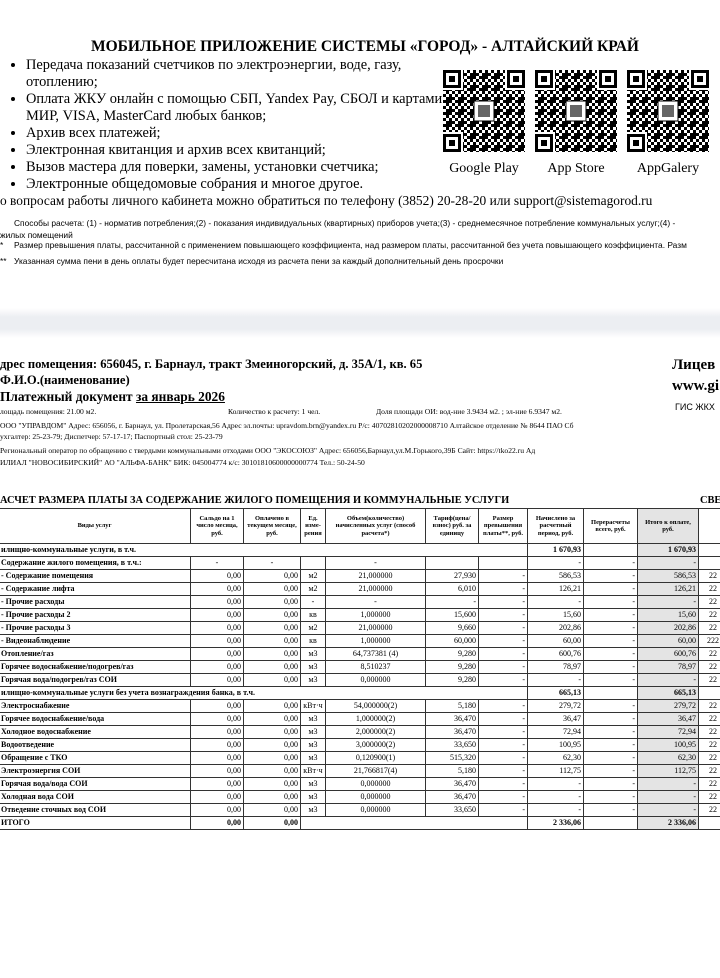  What do you see at coordinates (375, 745) in the screenshot?
I see `cell: 3,000000(2)` at bounding box center [375, 745].